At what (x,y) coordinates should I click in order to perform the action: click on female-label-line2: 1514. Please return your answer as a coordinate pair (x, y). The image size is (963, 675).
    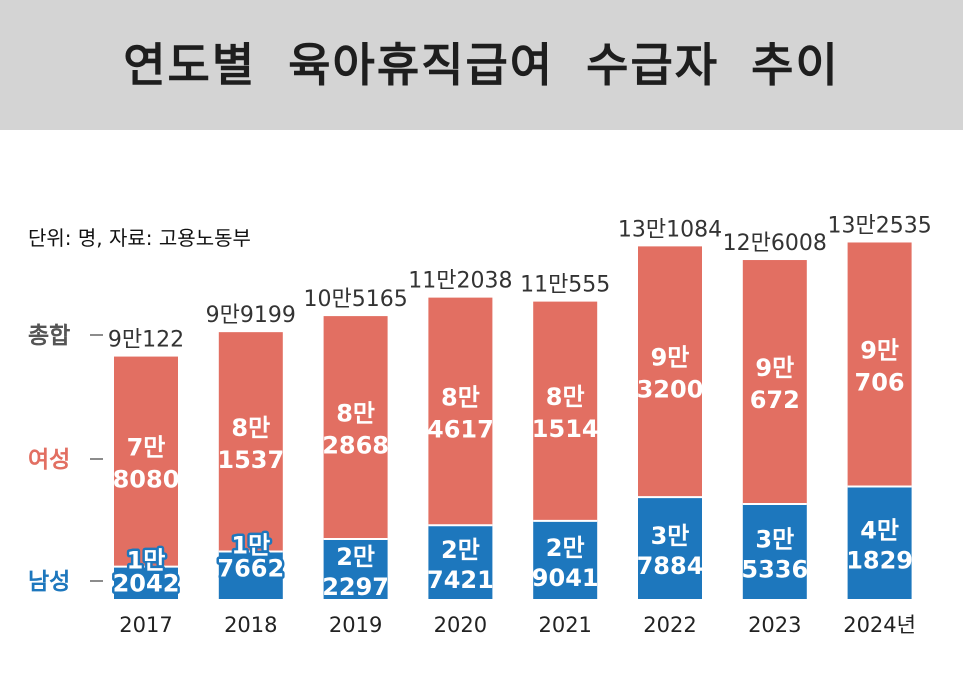
    Looking at the image, I should click on (565, 429).